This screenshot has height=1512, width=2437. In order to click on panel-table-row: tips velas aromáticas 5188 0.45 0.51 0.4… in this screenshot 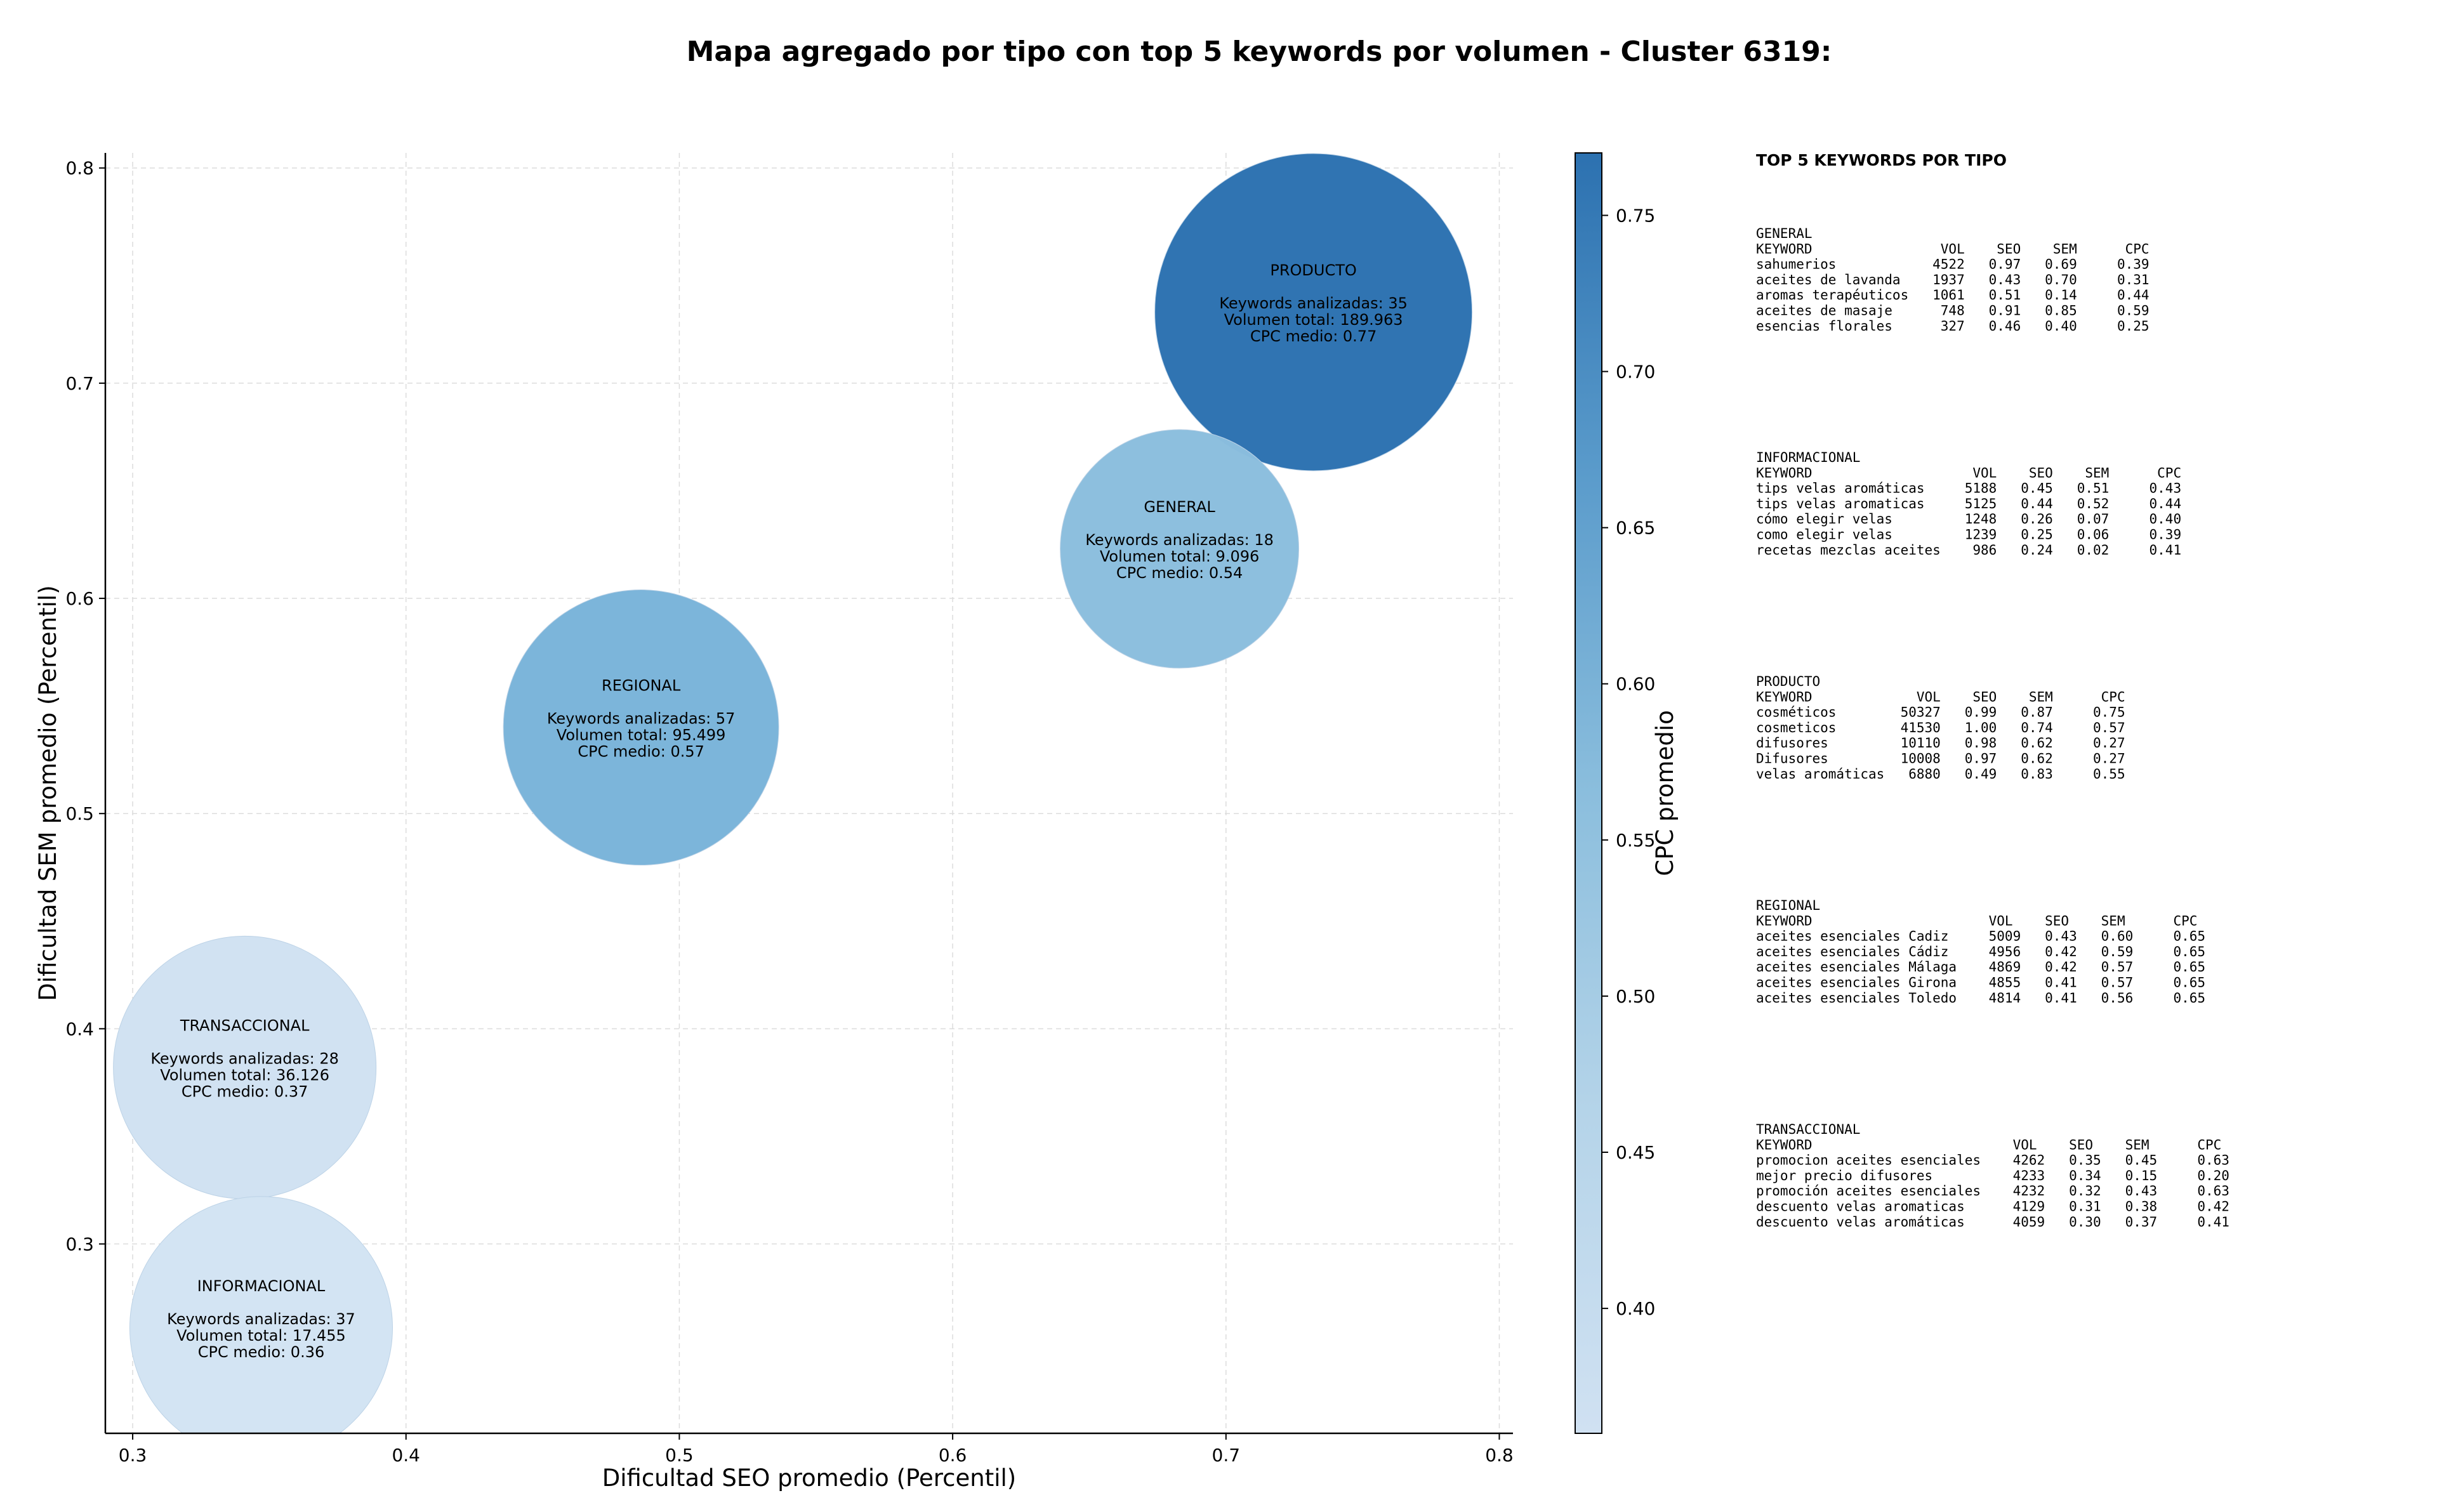, I will do `click(1968, 489)`.